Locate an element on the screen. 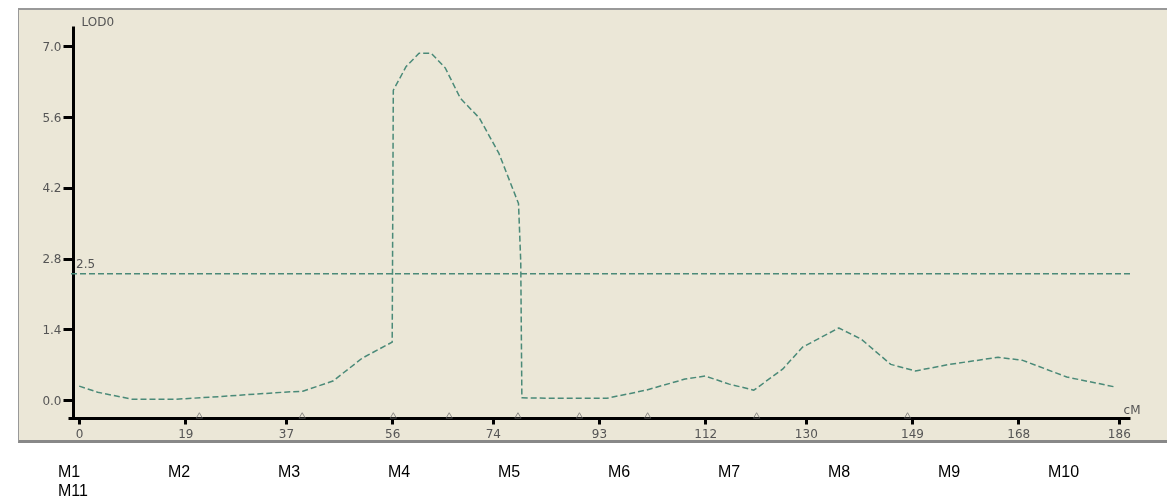 Image resolution: width=1167 pixels, height=504 pixels. text: M8 is located at coordinates (839, 471).